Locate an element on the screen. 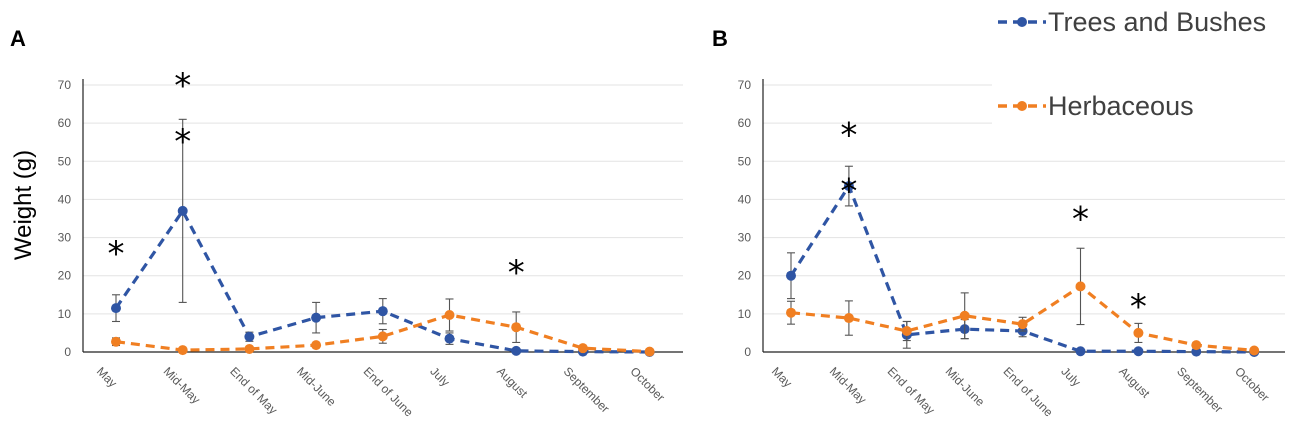  legend-label-trees: Trees and Bushes is located at coordinates (1157, 22).